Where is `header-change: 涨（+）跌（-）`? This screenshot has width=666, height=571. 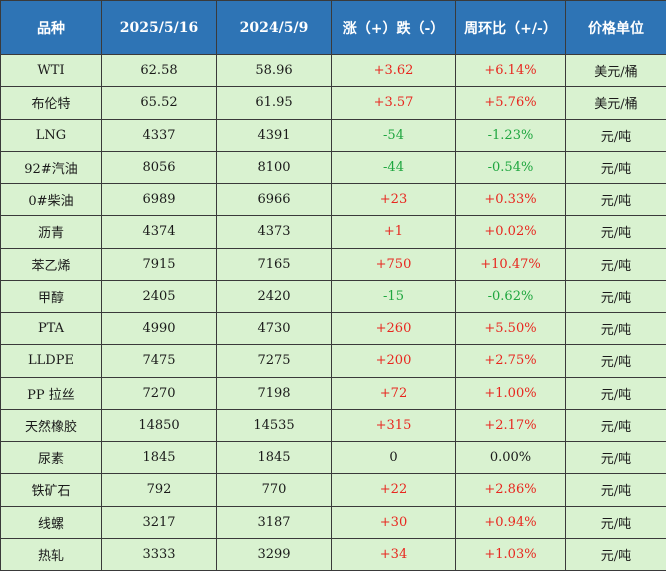
header-change: 涨（+）跌（-） is located at coordinates (393, 27).